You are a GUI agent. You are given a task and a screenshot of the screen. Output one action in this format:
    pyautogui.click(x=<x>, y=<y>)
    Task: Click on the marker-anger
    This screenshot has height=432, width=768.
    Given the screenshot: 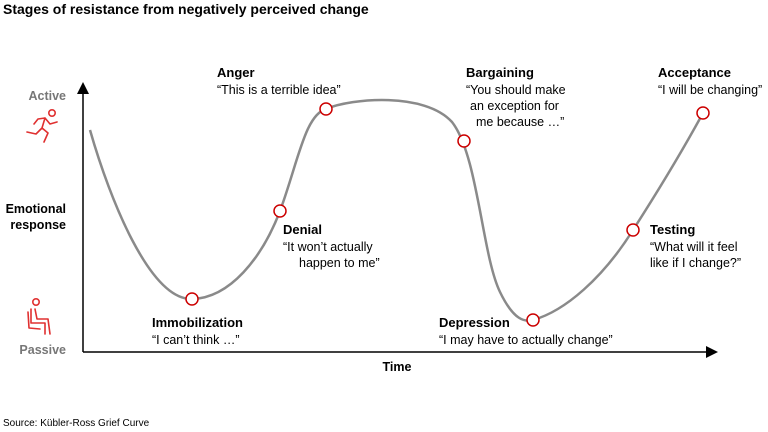 What is the action you would take?
    pyautogui.click(x=326, y=109)
    